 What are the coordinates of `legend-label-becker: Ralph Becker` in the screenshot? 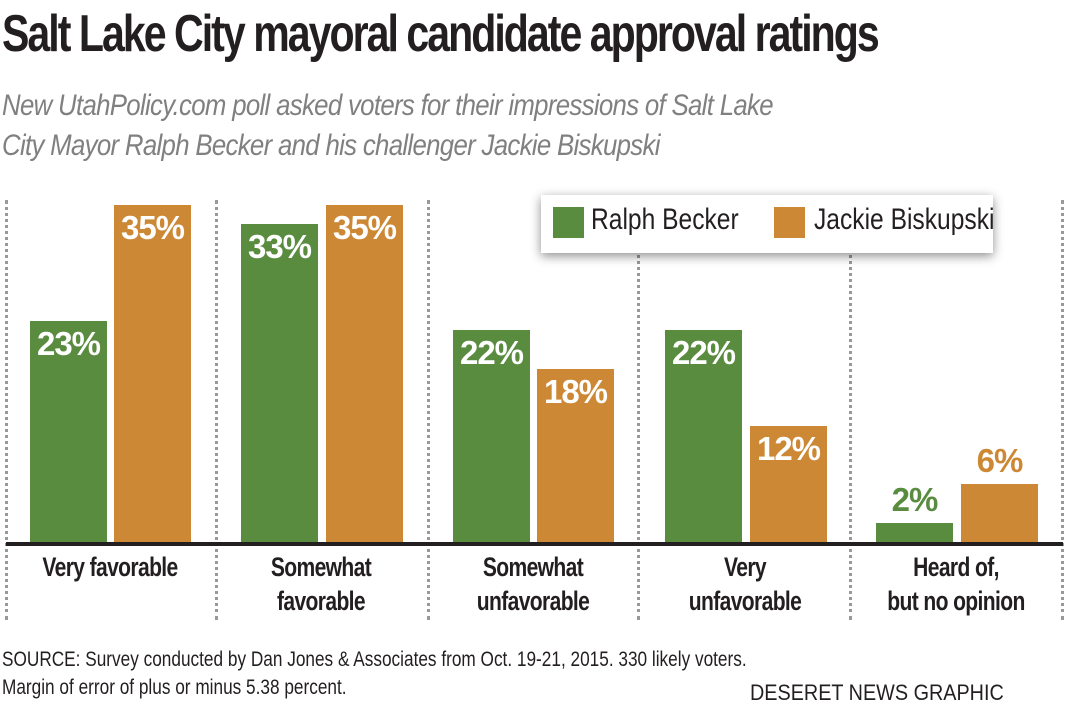 It's located at (665, 219).